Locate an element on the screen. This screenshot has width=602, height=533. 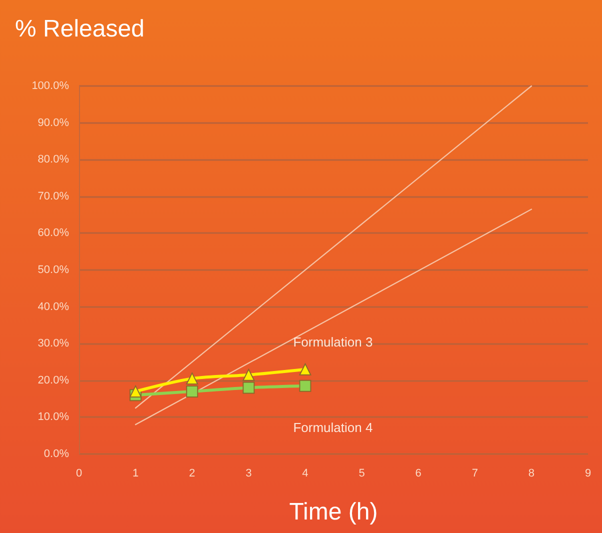
x-tick-label: 8 is located at coordinates (531, 474).